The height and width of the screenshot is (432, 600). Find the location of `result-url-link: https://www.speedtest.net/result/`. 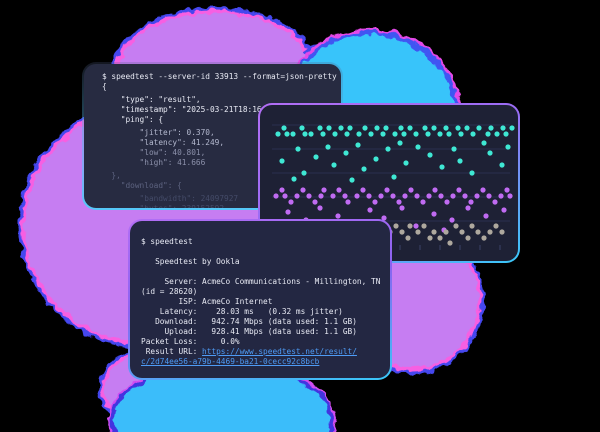

result-url-link: https://www.speedtest.net/result/ is located at coordinates (279, 351).